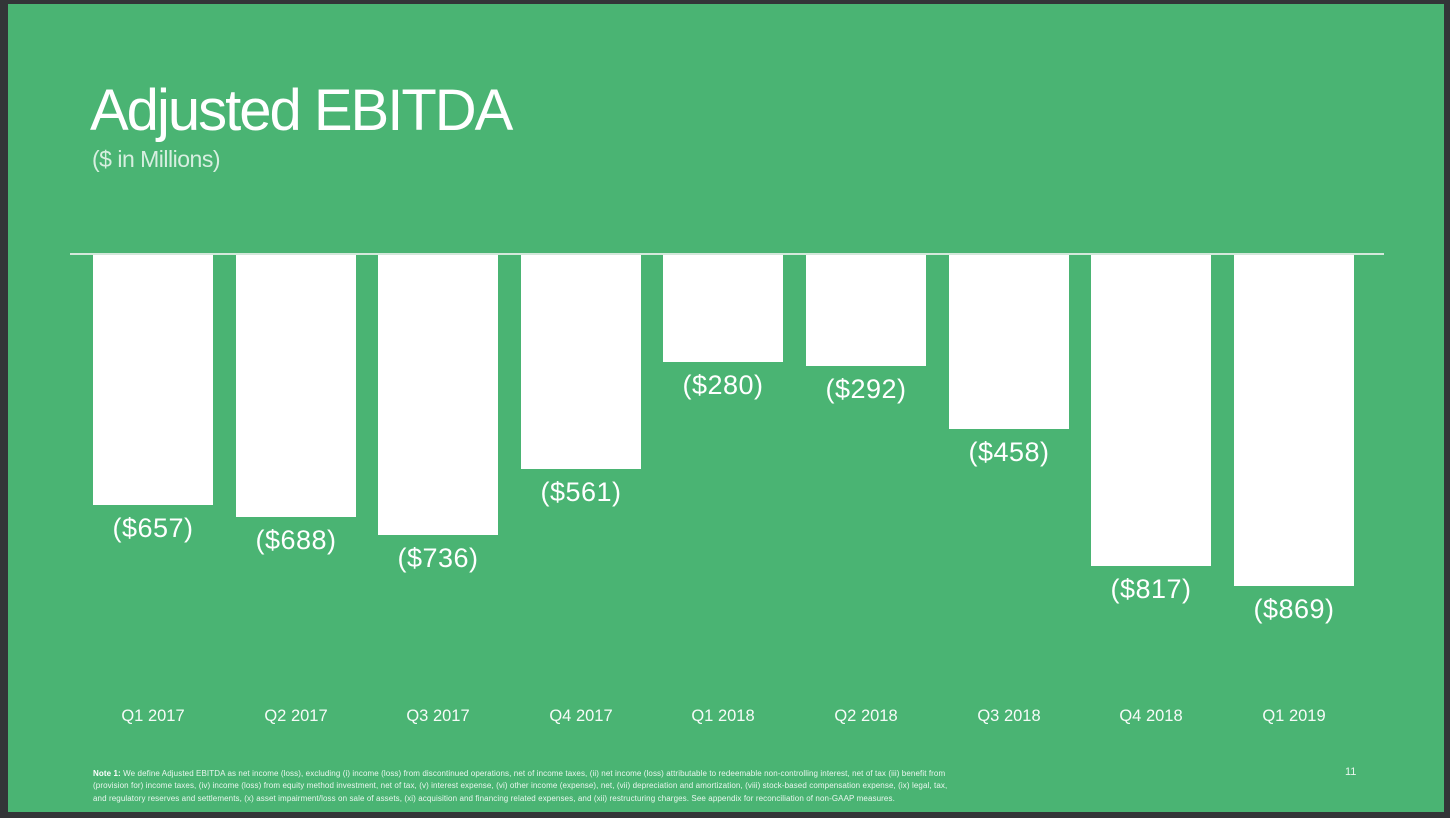 The width and height of the screenshot is (1450, 818). I want to click on bar-value-label-q1-2019: ($869), so click(1294, 609).